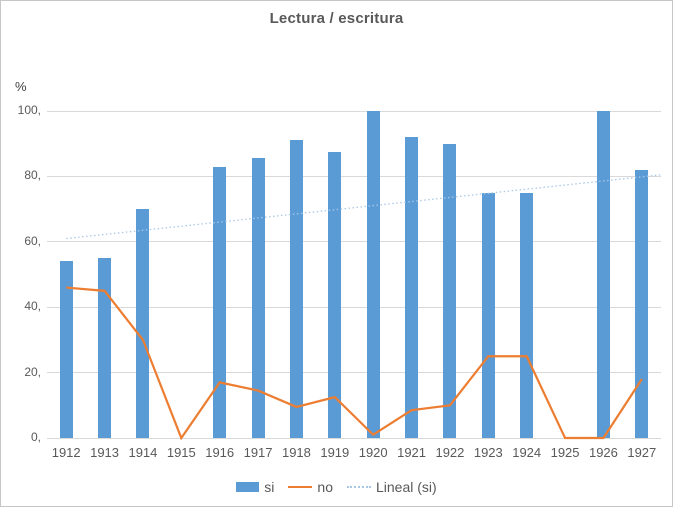 This screenshot has width=673, height=507. I want to click on y-axis-unit-label: %, so click(21, 86).